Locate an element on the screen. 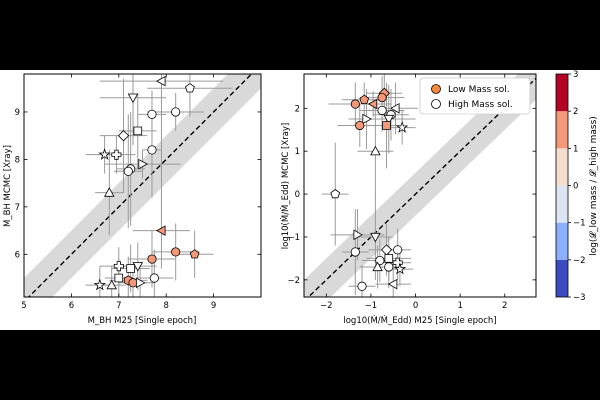 This screenshot has height=400, width=600. x-tick-label: 5 is located at coordinates (23, 306).